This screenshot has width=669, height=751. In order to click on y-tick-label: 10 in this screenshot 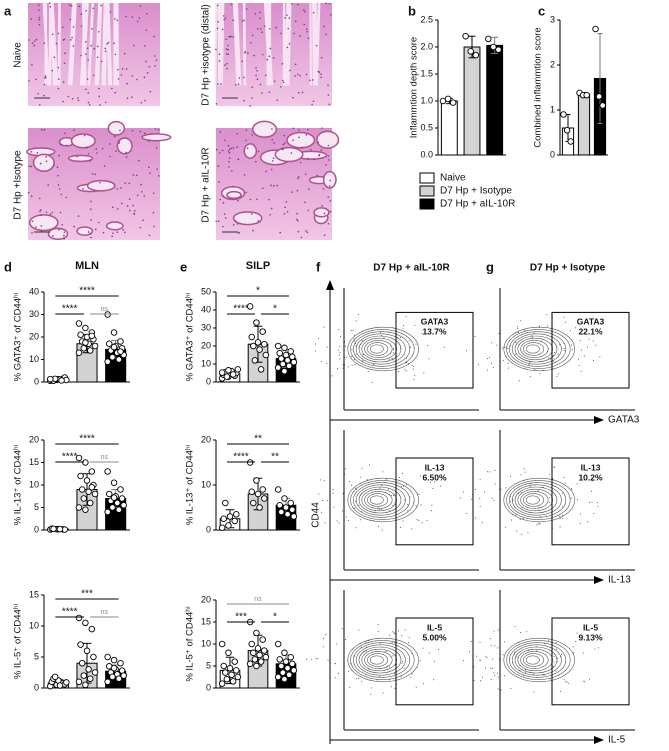, I will do `click(206, 363)`.